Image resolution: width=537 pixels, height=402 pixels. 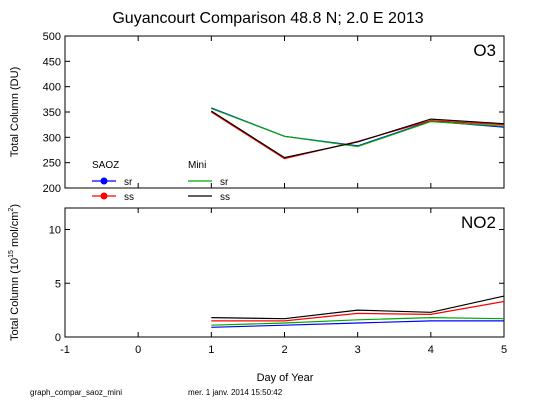 I want to click on legend-items: sr ss sr ss, so click(x=161, y=190).